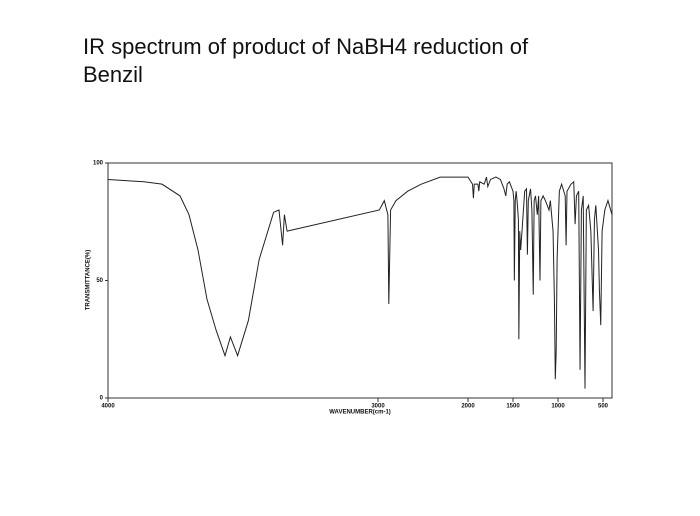 This screenshot has width=700, height=516. What do you see at coordinates (378, 407) in the screenshot?
I see `x-tick-label: 3000` at bounding box center [378, 407].